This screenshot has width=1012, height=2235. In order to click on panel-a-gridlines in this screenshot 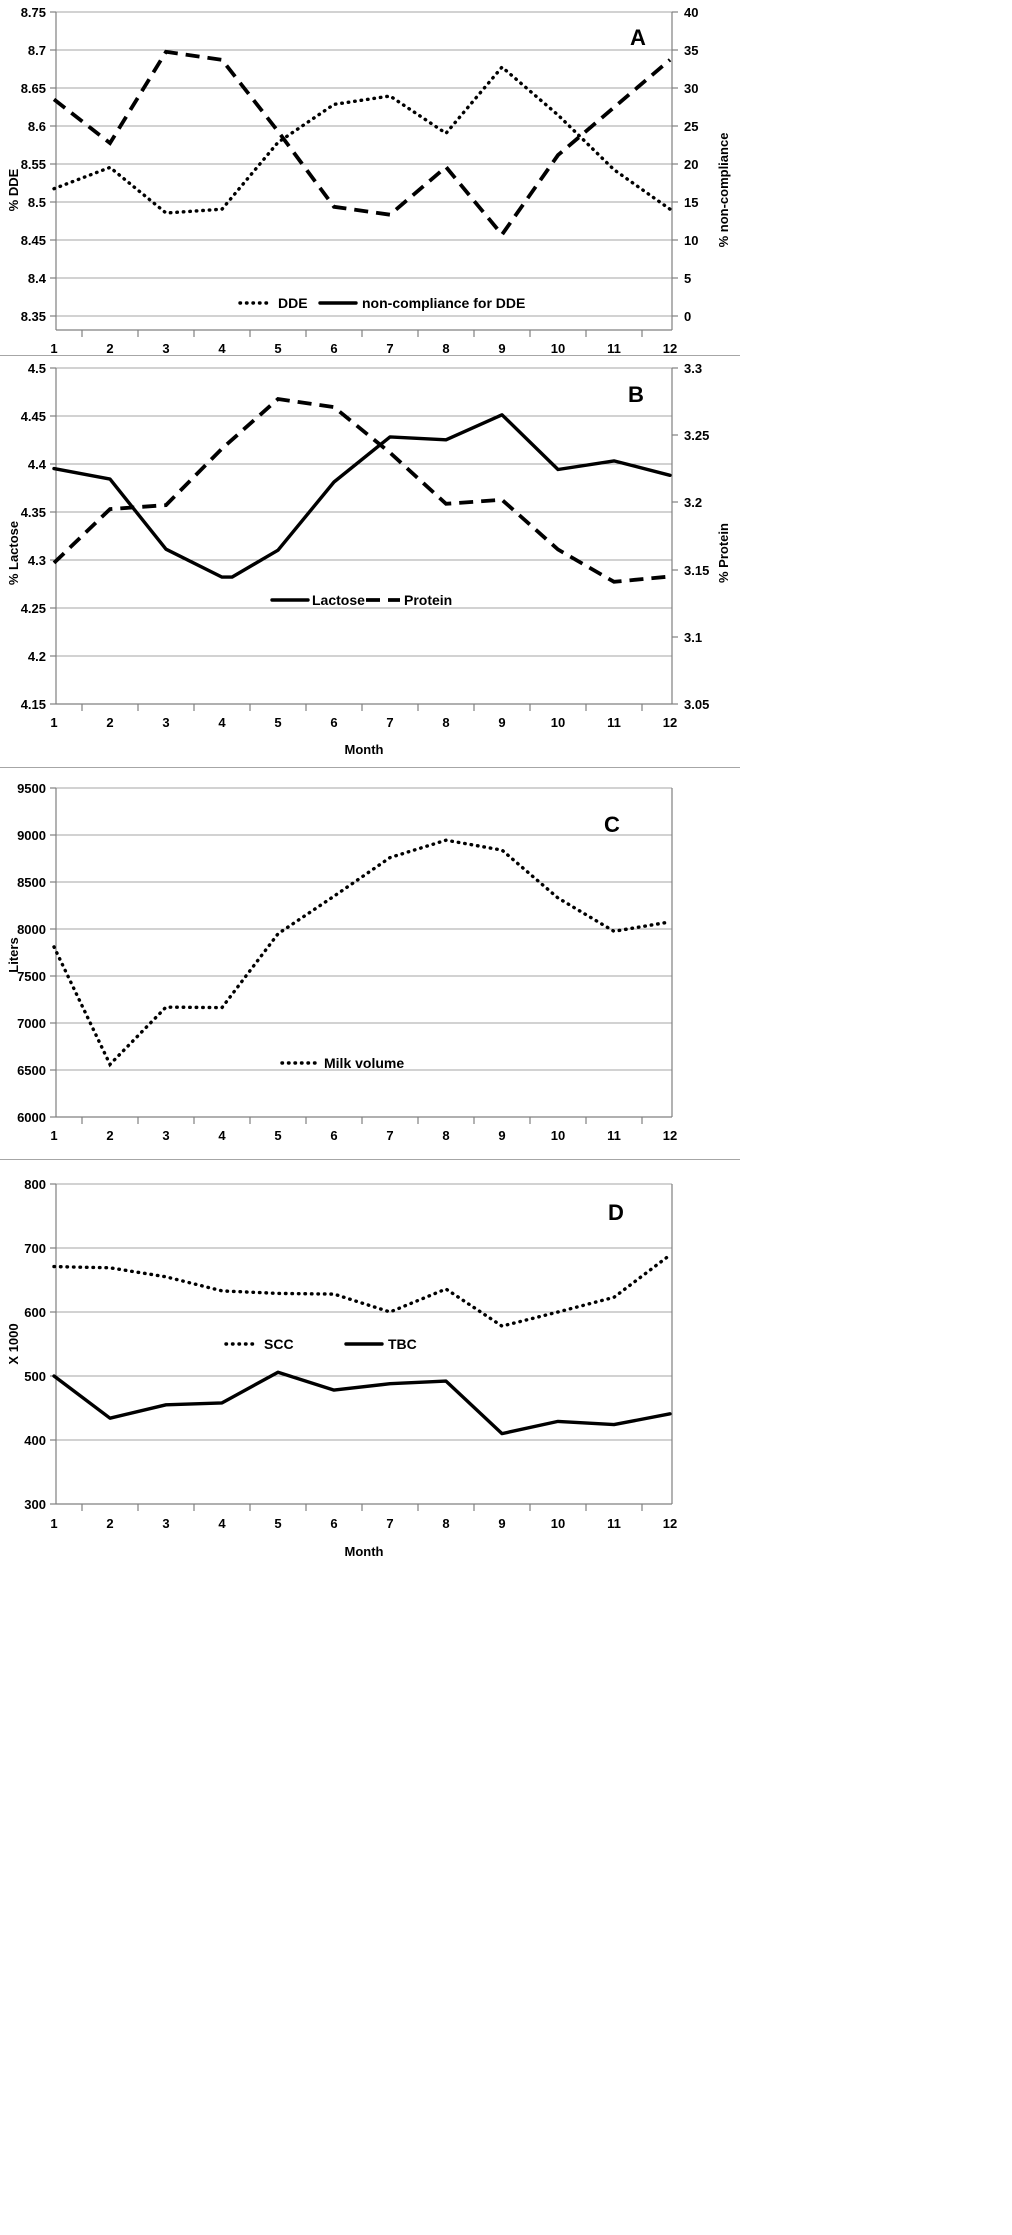, I will do `click(364, 164)`.